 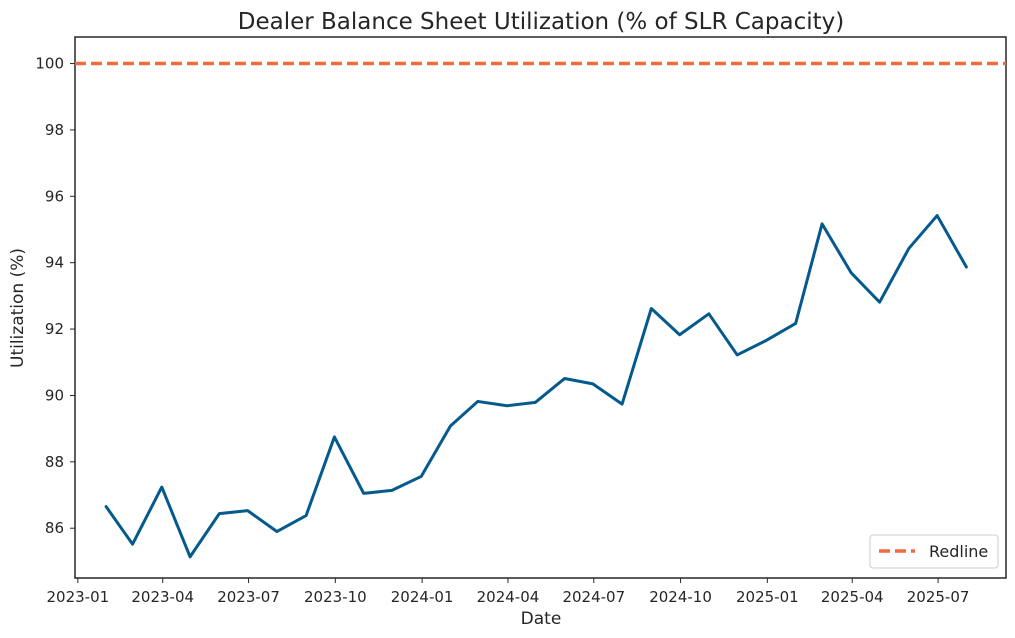 I want to click on y-tick-label: 98, so click(x=54, y=130).